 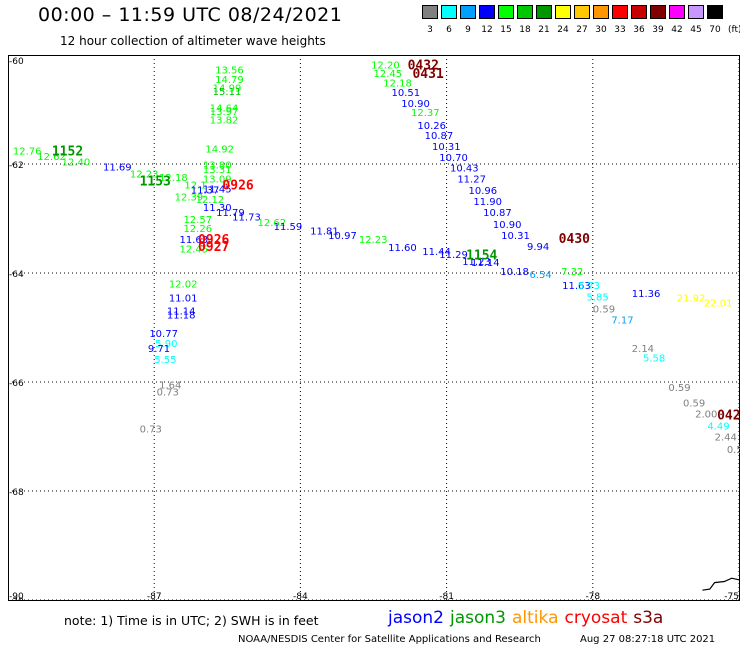 What do you see at coordinates (229, 80) in the screenshot?
I see `wave-height-label: 14.79` at bounding box center [229, 80].